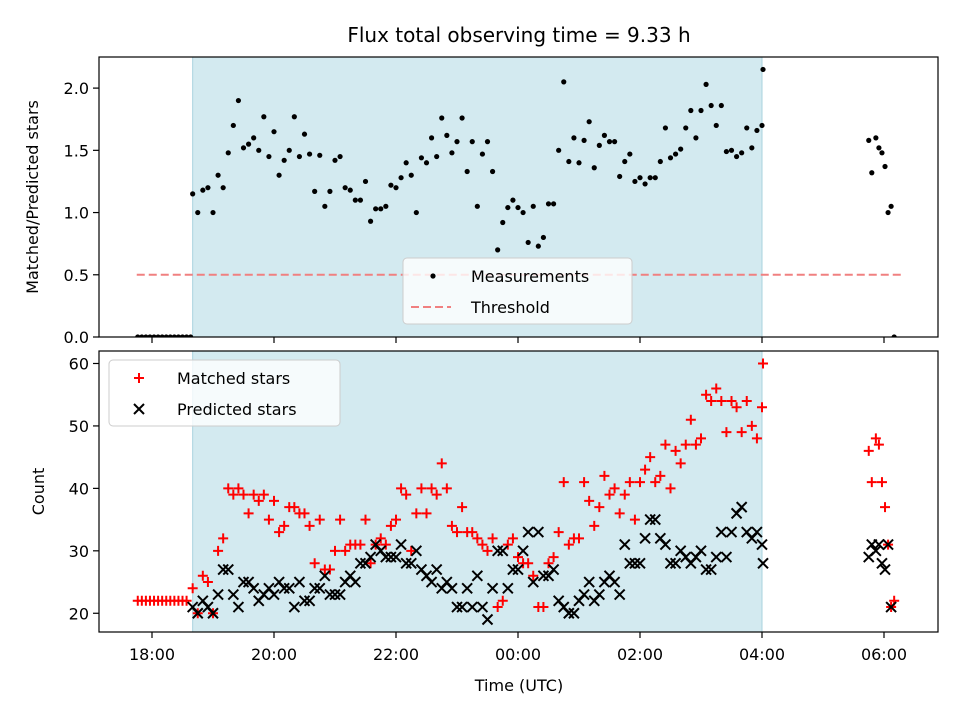 This screenshot has height=720, width=960. I want to click on legend-label: Matched stars, so click(233, 378).